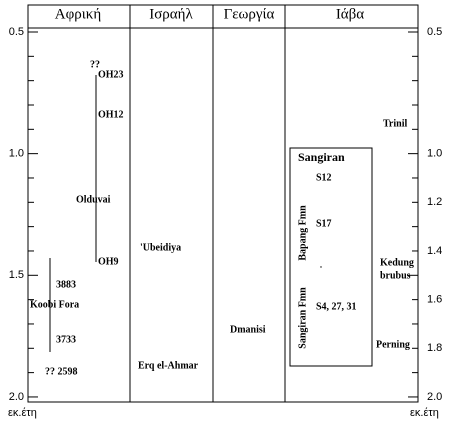  What do you see at coordinates (171, 14) in the screenshot?
I see `column-header: Ισραήλ` at bounding box center [171, 14].